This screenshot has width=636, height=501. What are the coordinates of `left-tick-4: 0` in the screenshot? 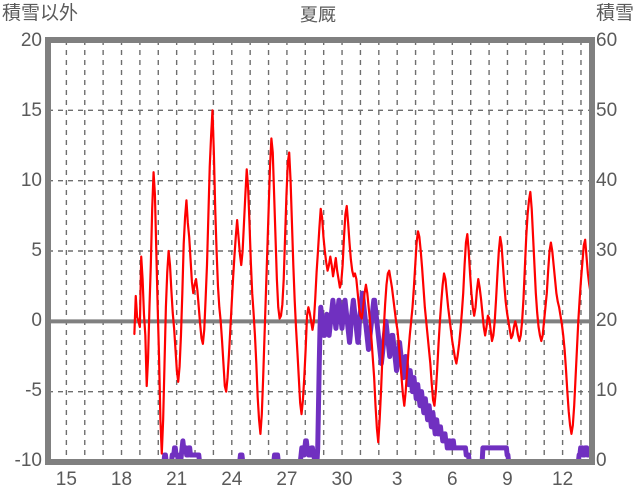 It's located at (36, 320).